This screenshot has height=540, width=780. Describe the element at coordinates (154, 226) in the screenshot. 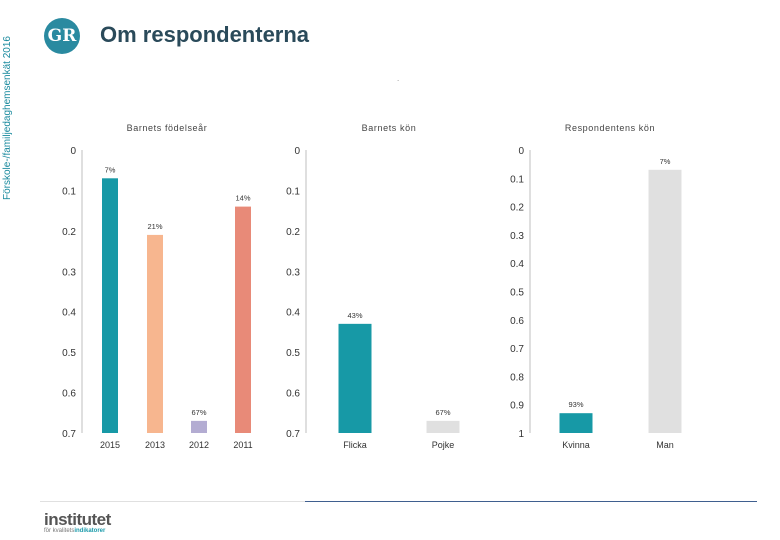

I see `data-label: 21%` at that location.